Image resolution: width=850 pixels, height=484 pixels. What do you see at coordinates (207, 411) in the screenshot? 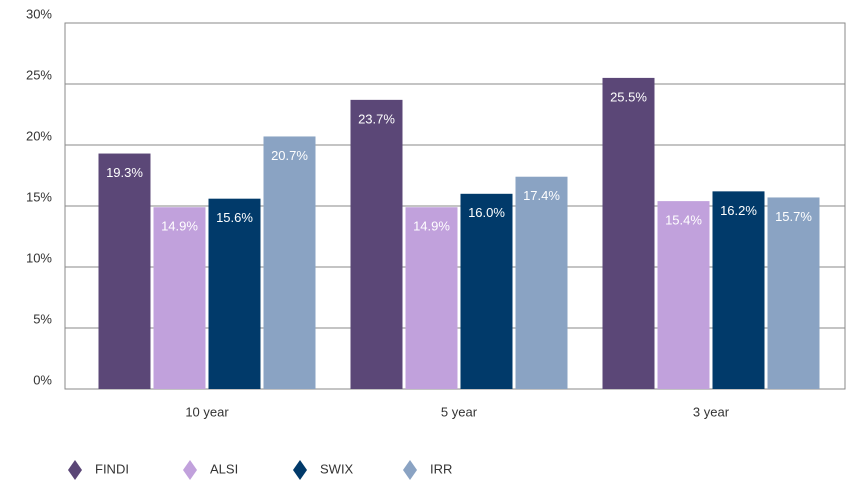
I see `x-tick-label: 10 year` at bounding box center [207, 411].